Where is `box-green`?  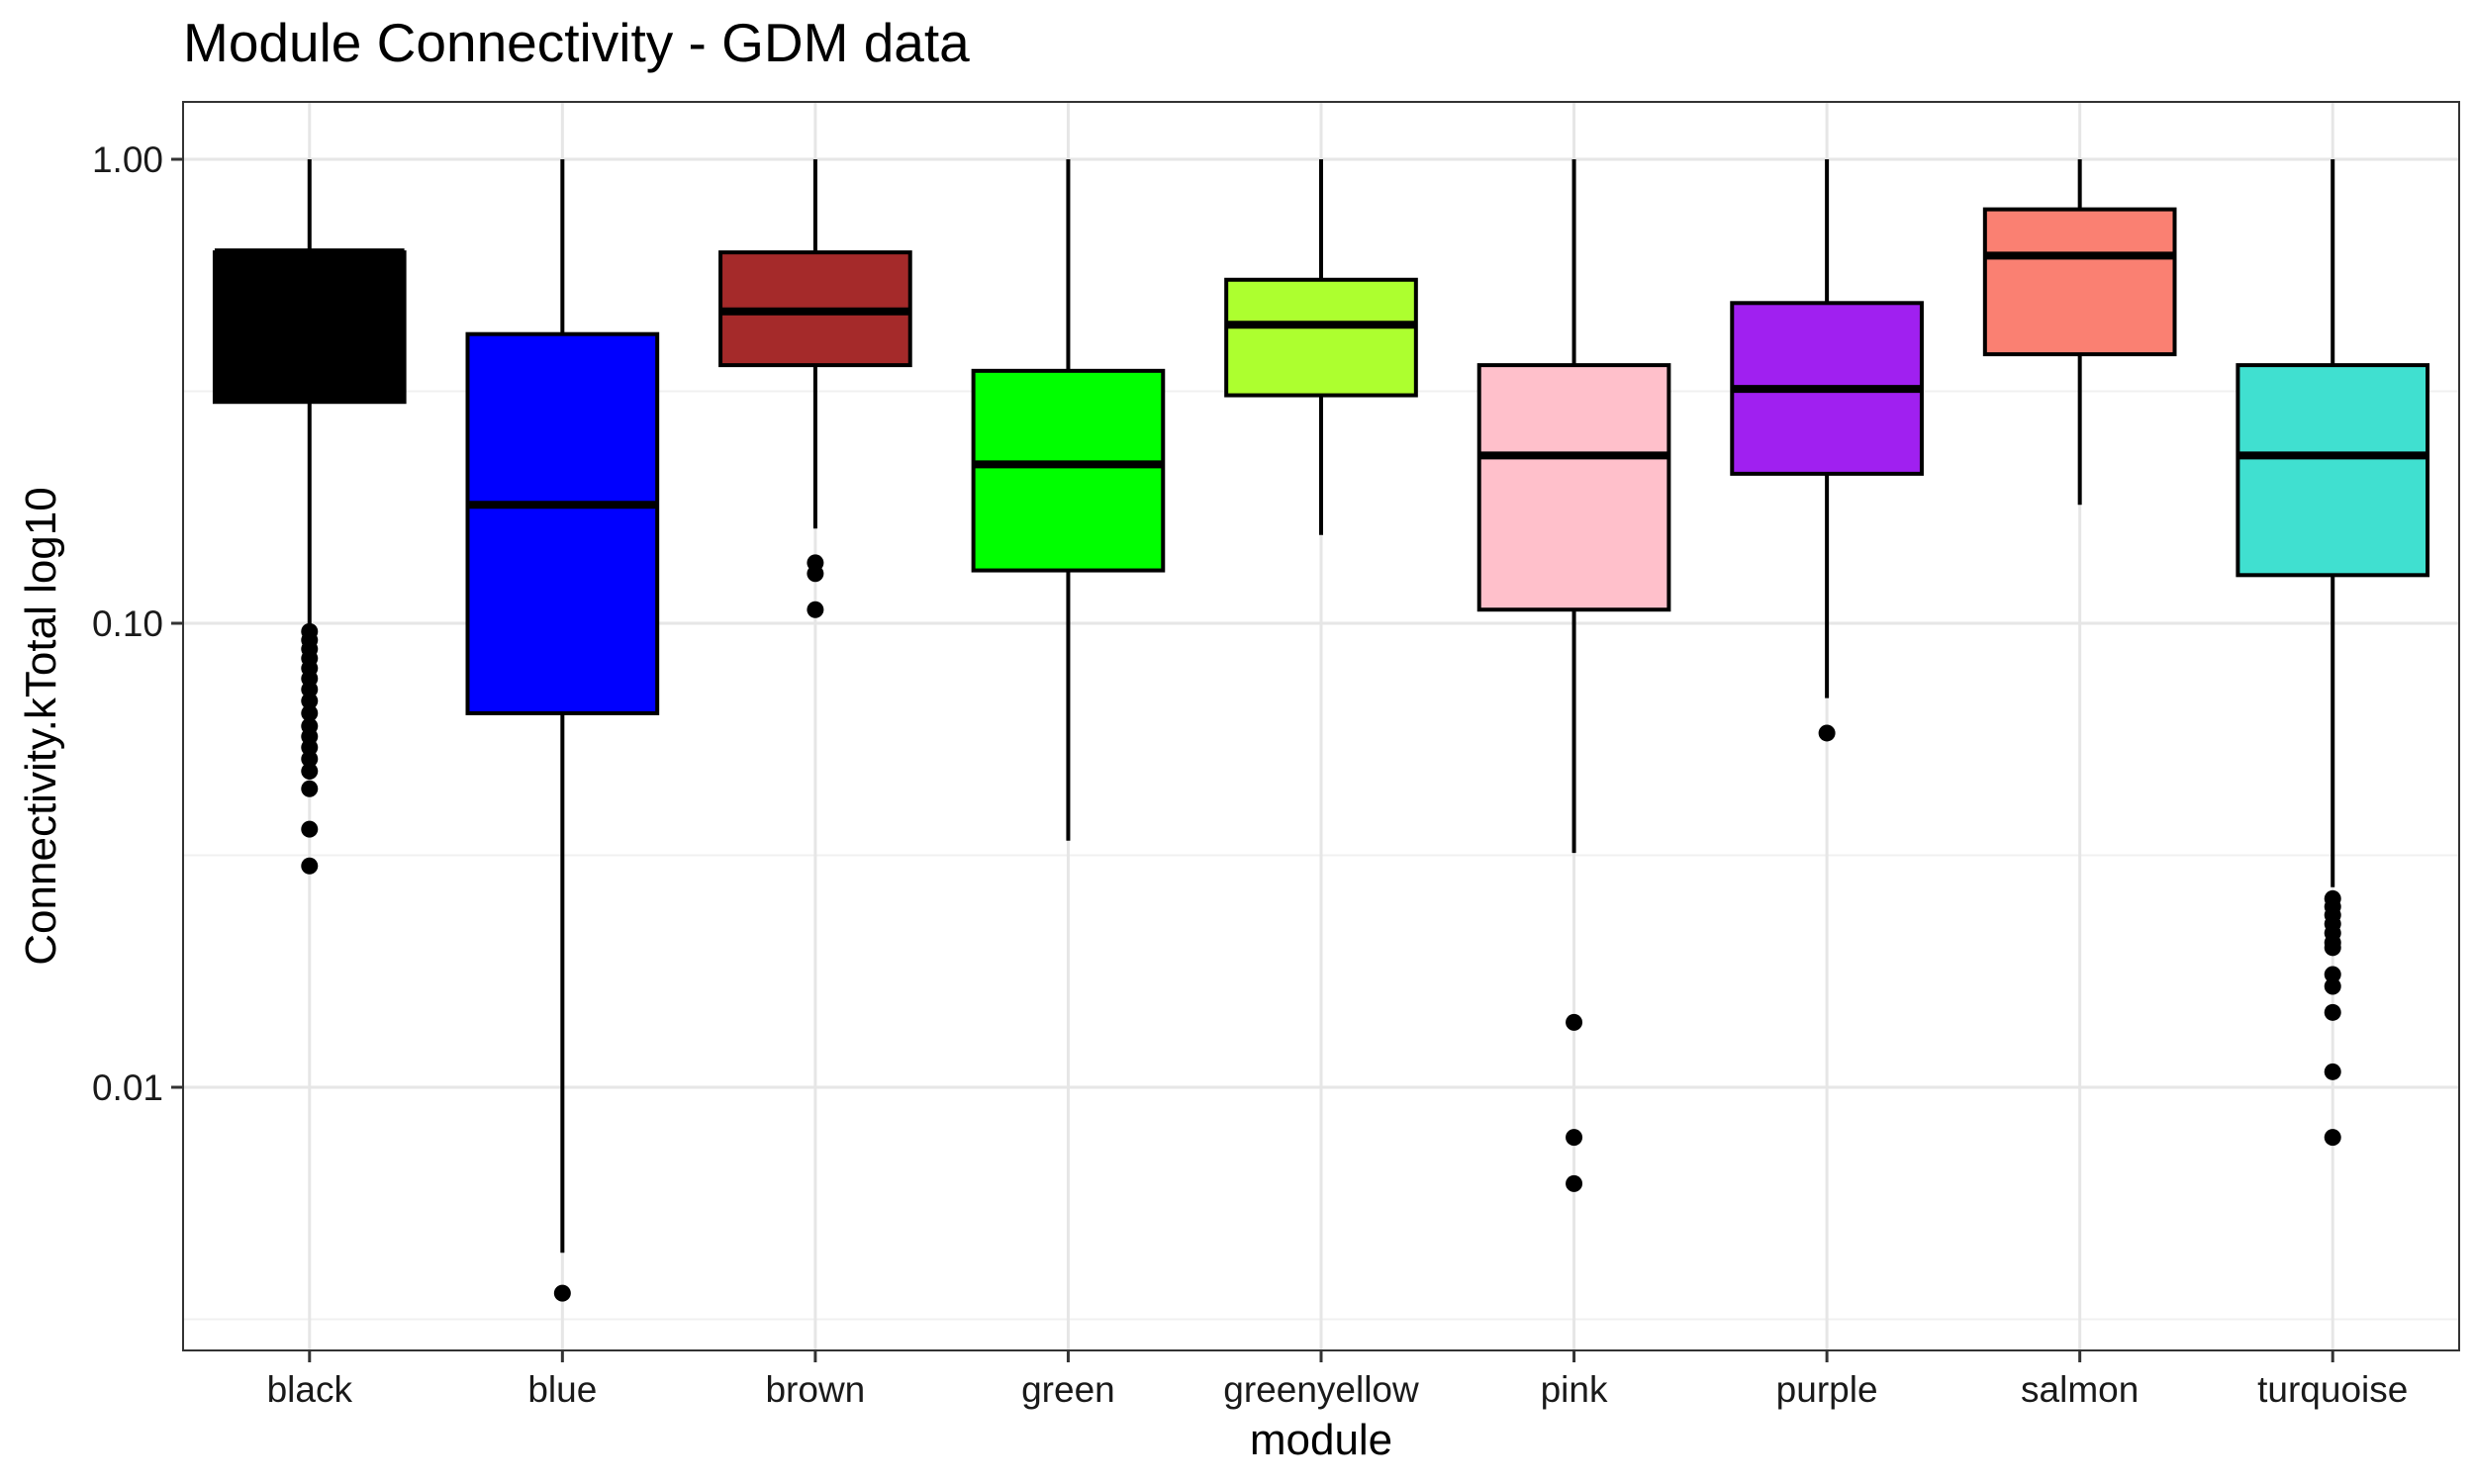 box-green is located at coordinates (1069, 500).